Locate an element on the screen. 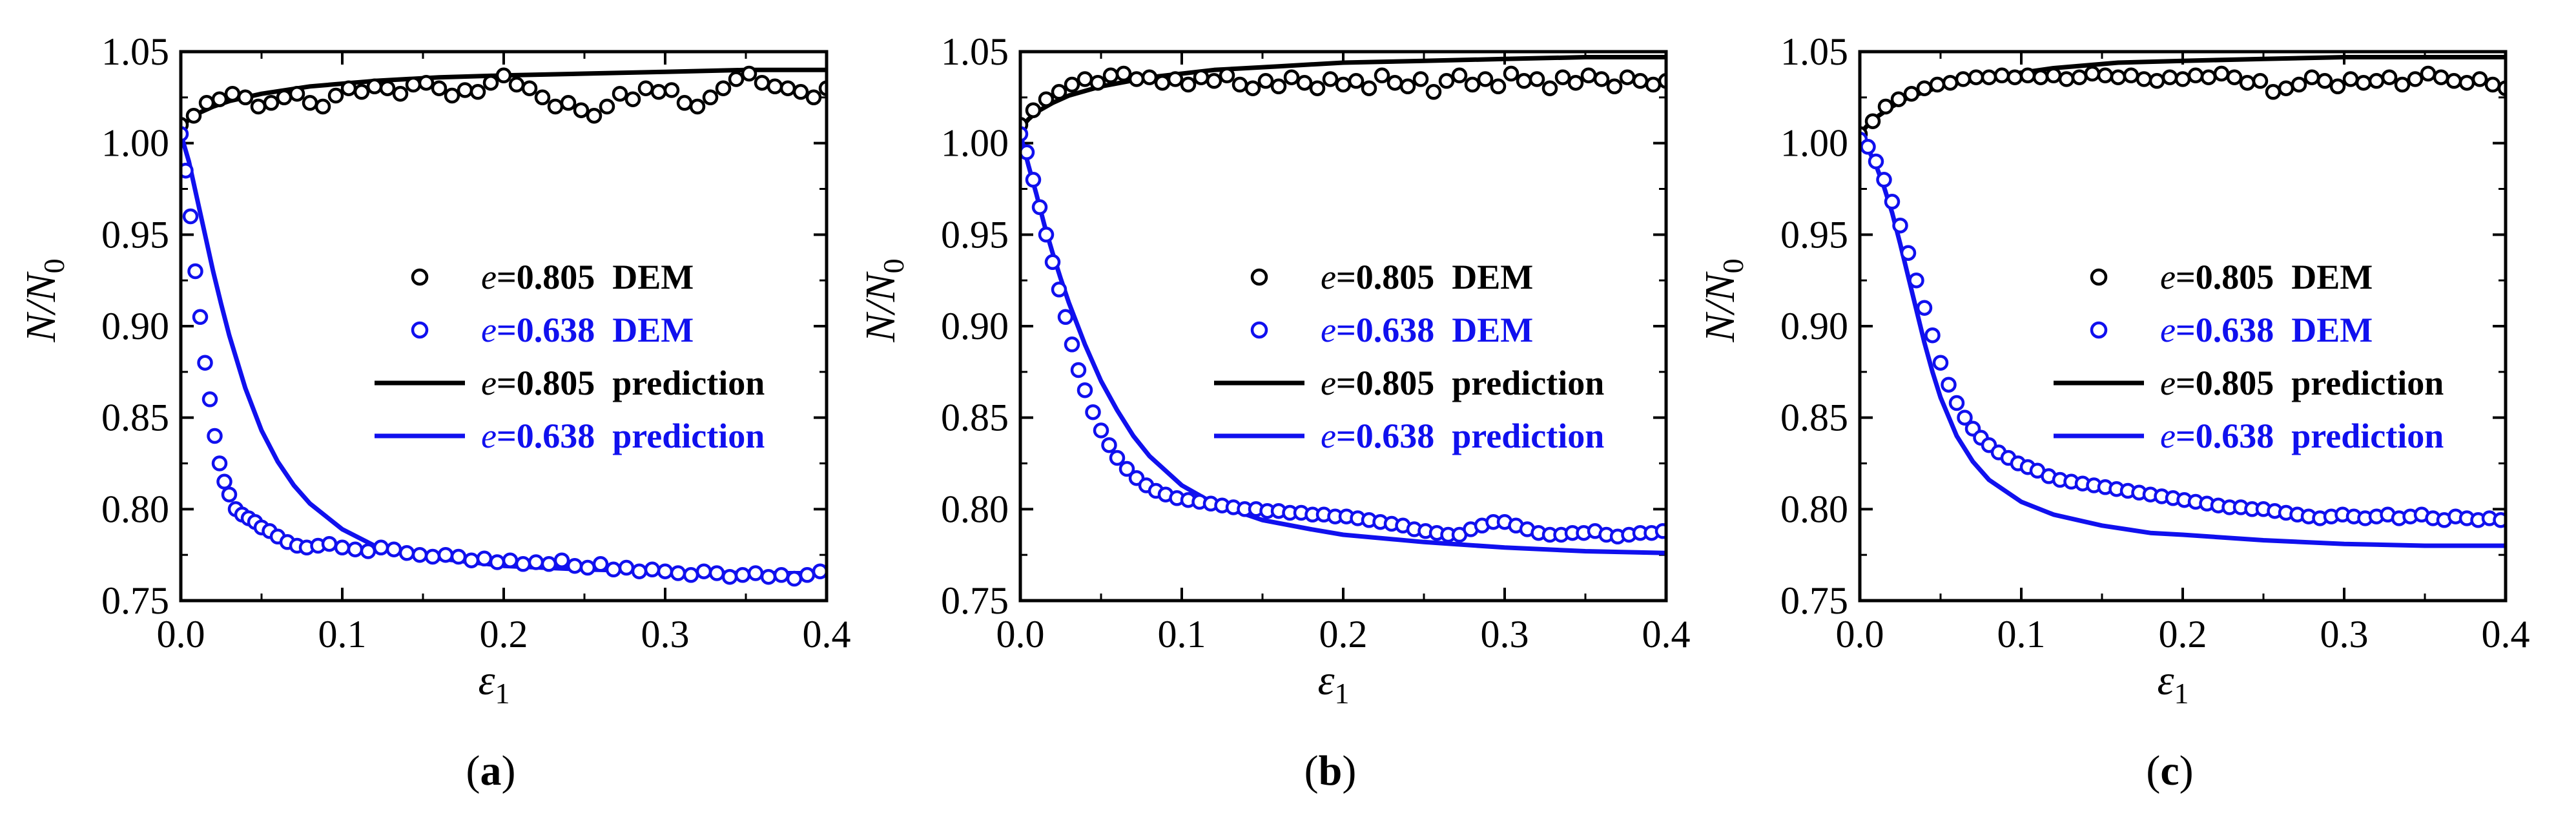  panel-label: (b) is located at coordinates (1330, 770).